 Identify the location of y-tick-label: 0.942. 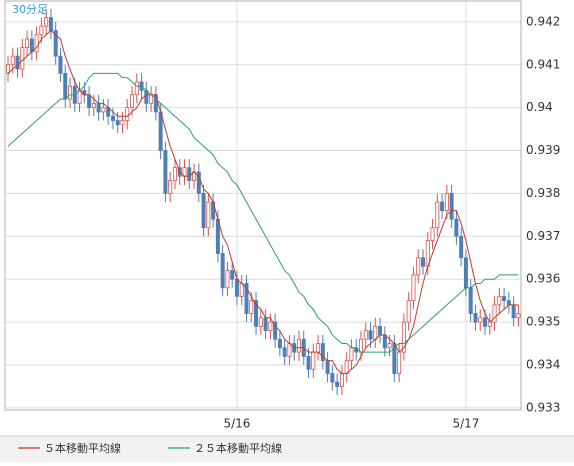
(543, 21).